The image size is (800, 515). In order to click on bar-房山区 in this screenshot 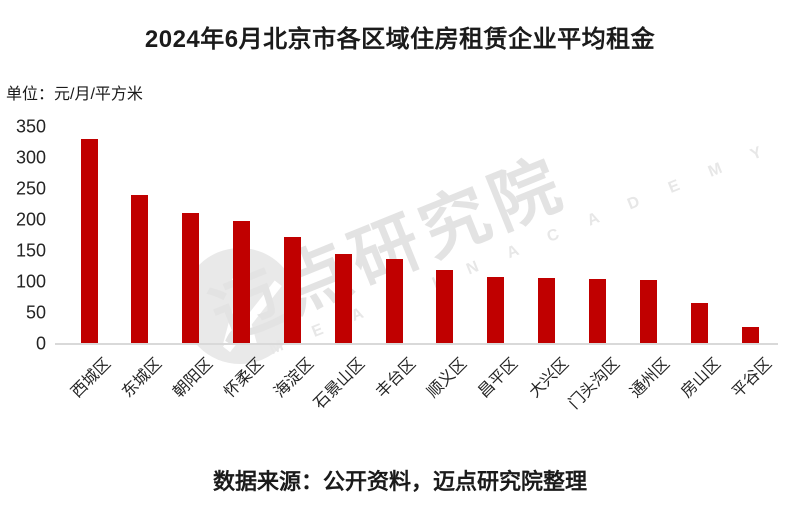, I will do `click(699, 323)`.